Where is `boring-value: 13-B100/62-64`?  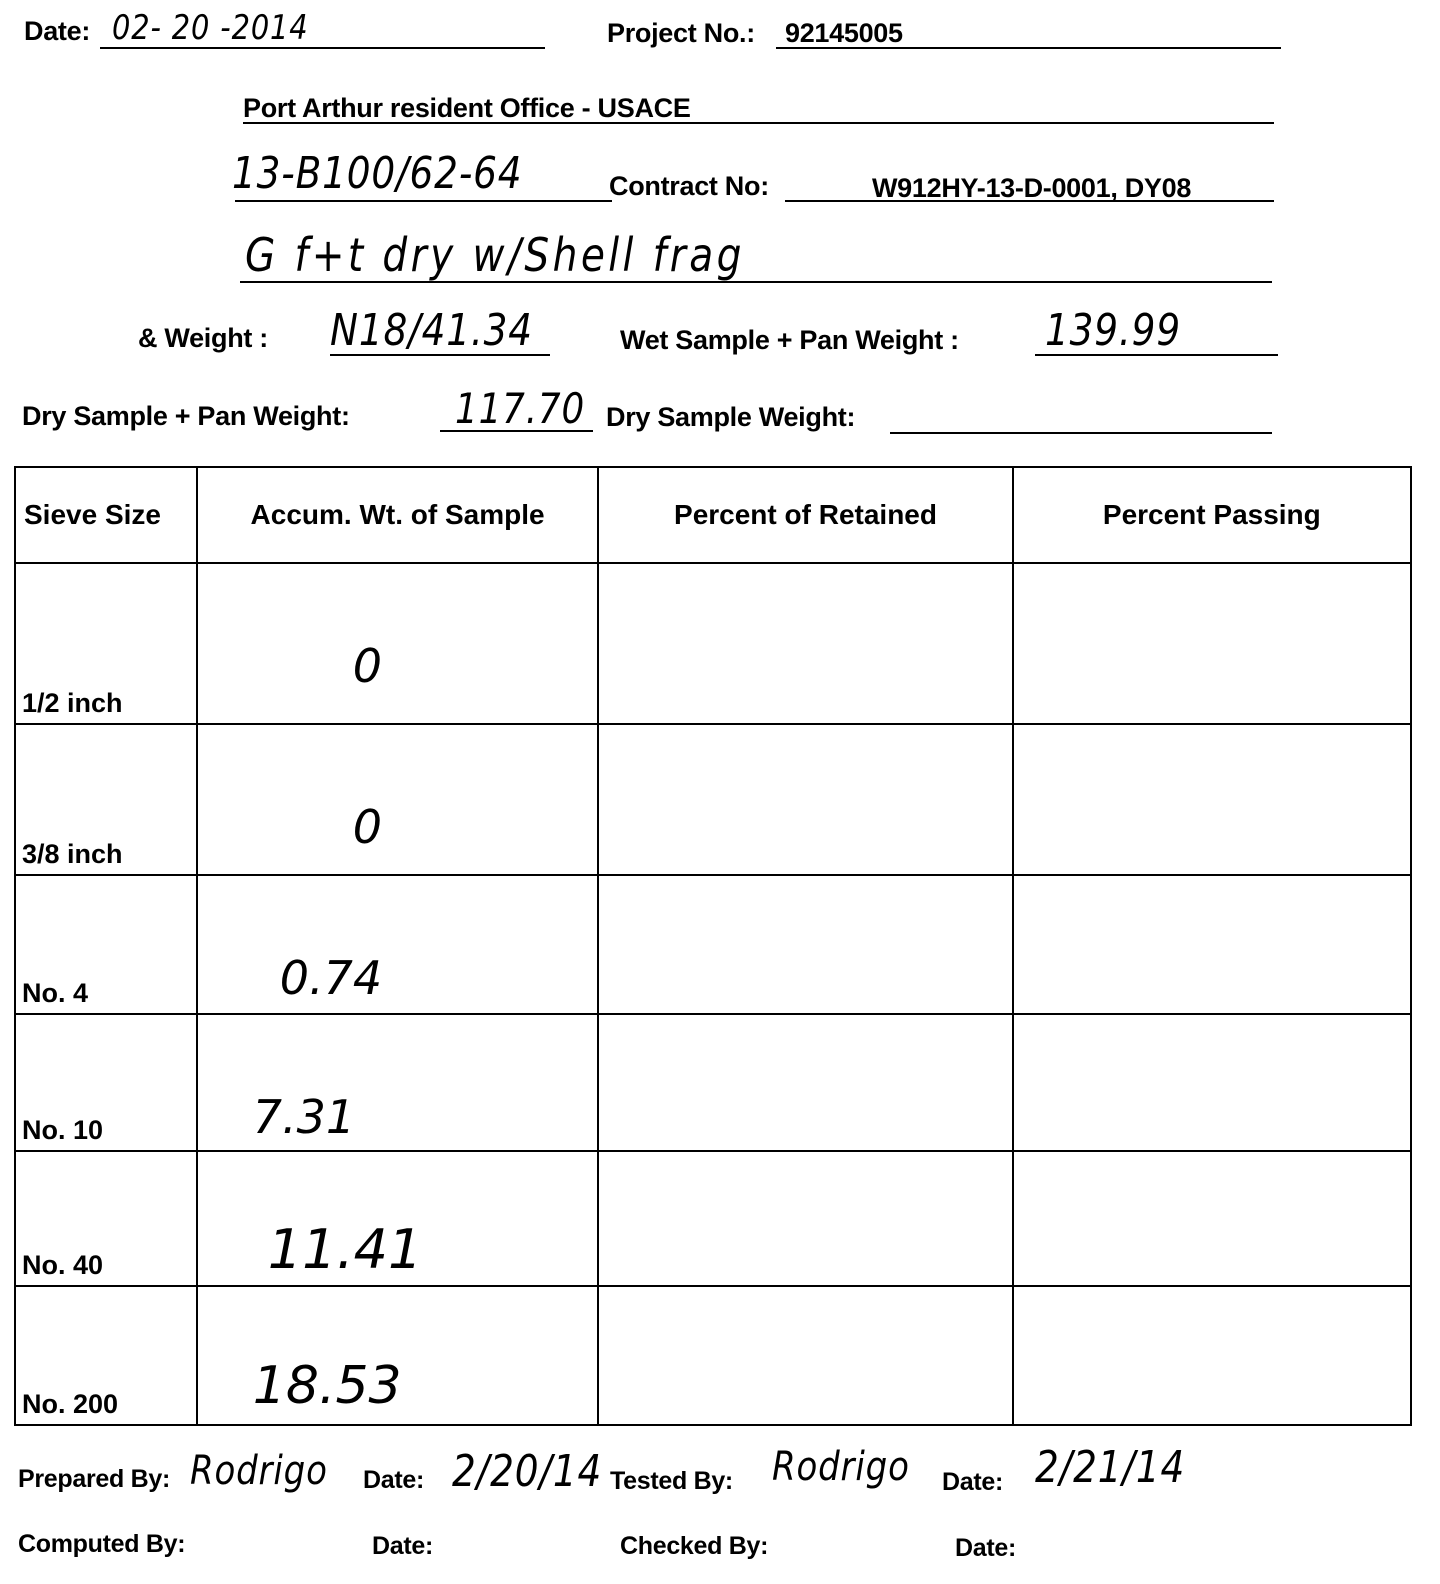
boring-value: 13-B100/62-64 is located at coordinates (377, 173).